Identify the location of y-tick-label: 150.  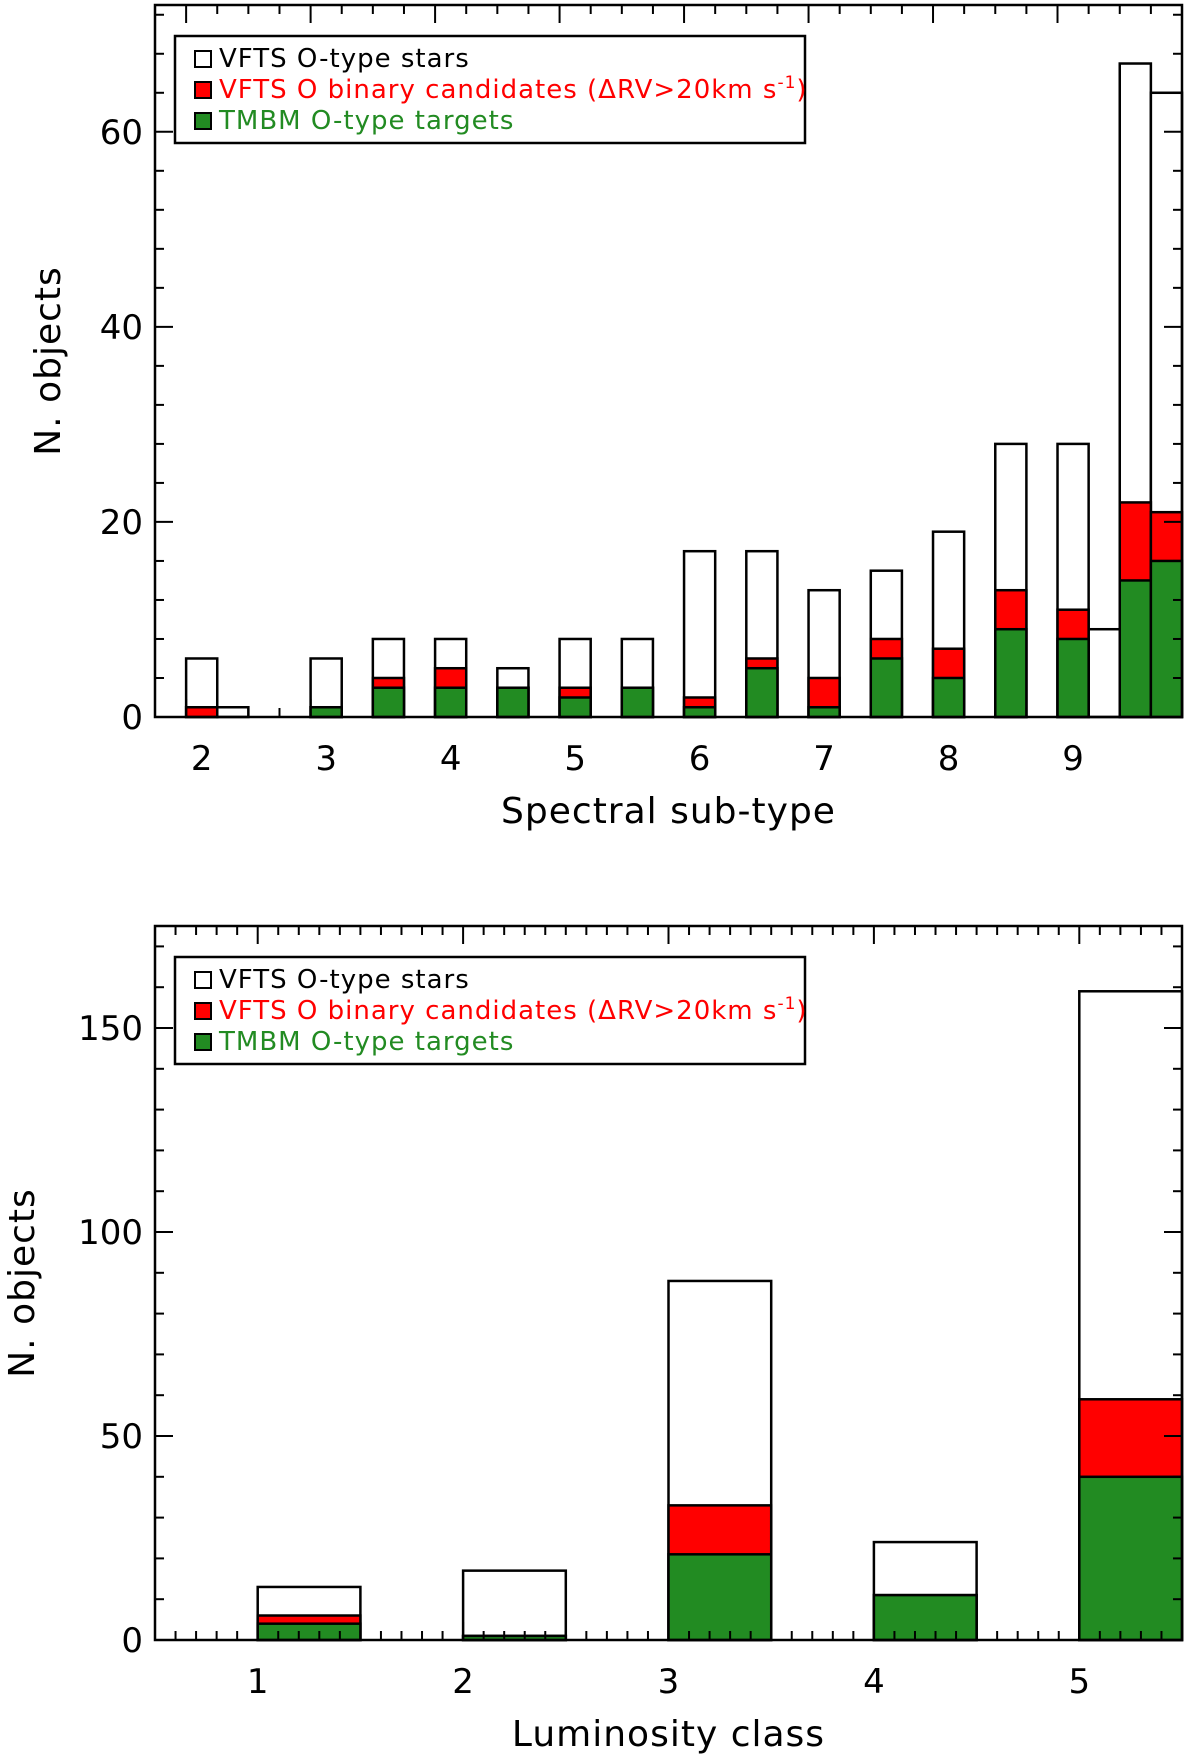
(110, 1029).